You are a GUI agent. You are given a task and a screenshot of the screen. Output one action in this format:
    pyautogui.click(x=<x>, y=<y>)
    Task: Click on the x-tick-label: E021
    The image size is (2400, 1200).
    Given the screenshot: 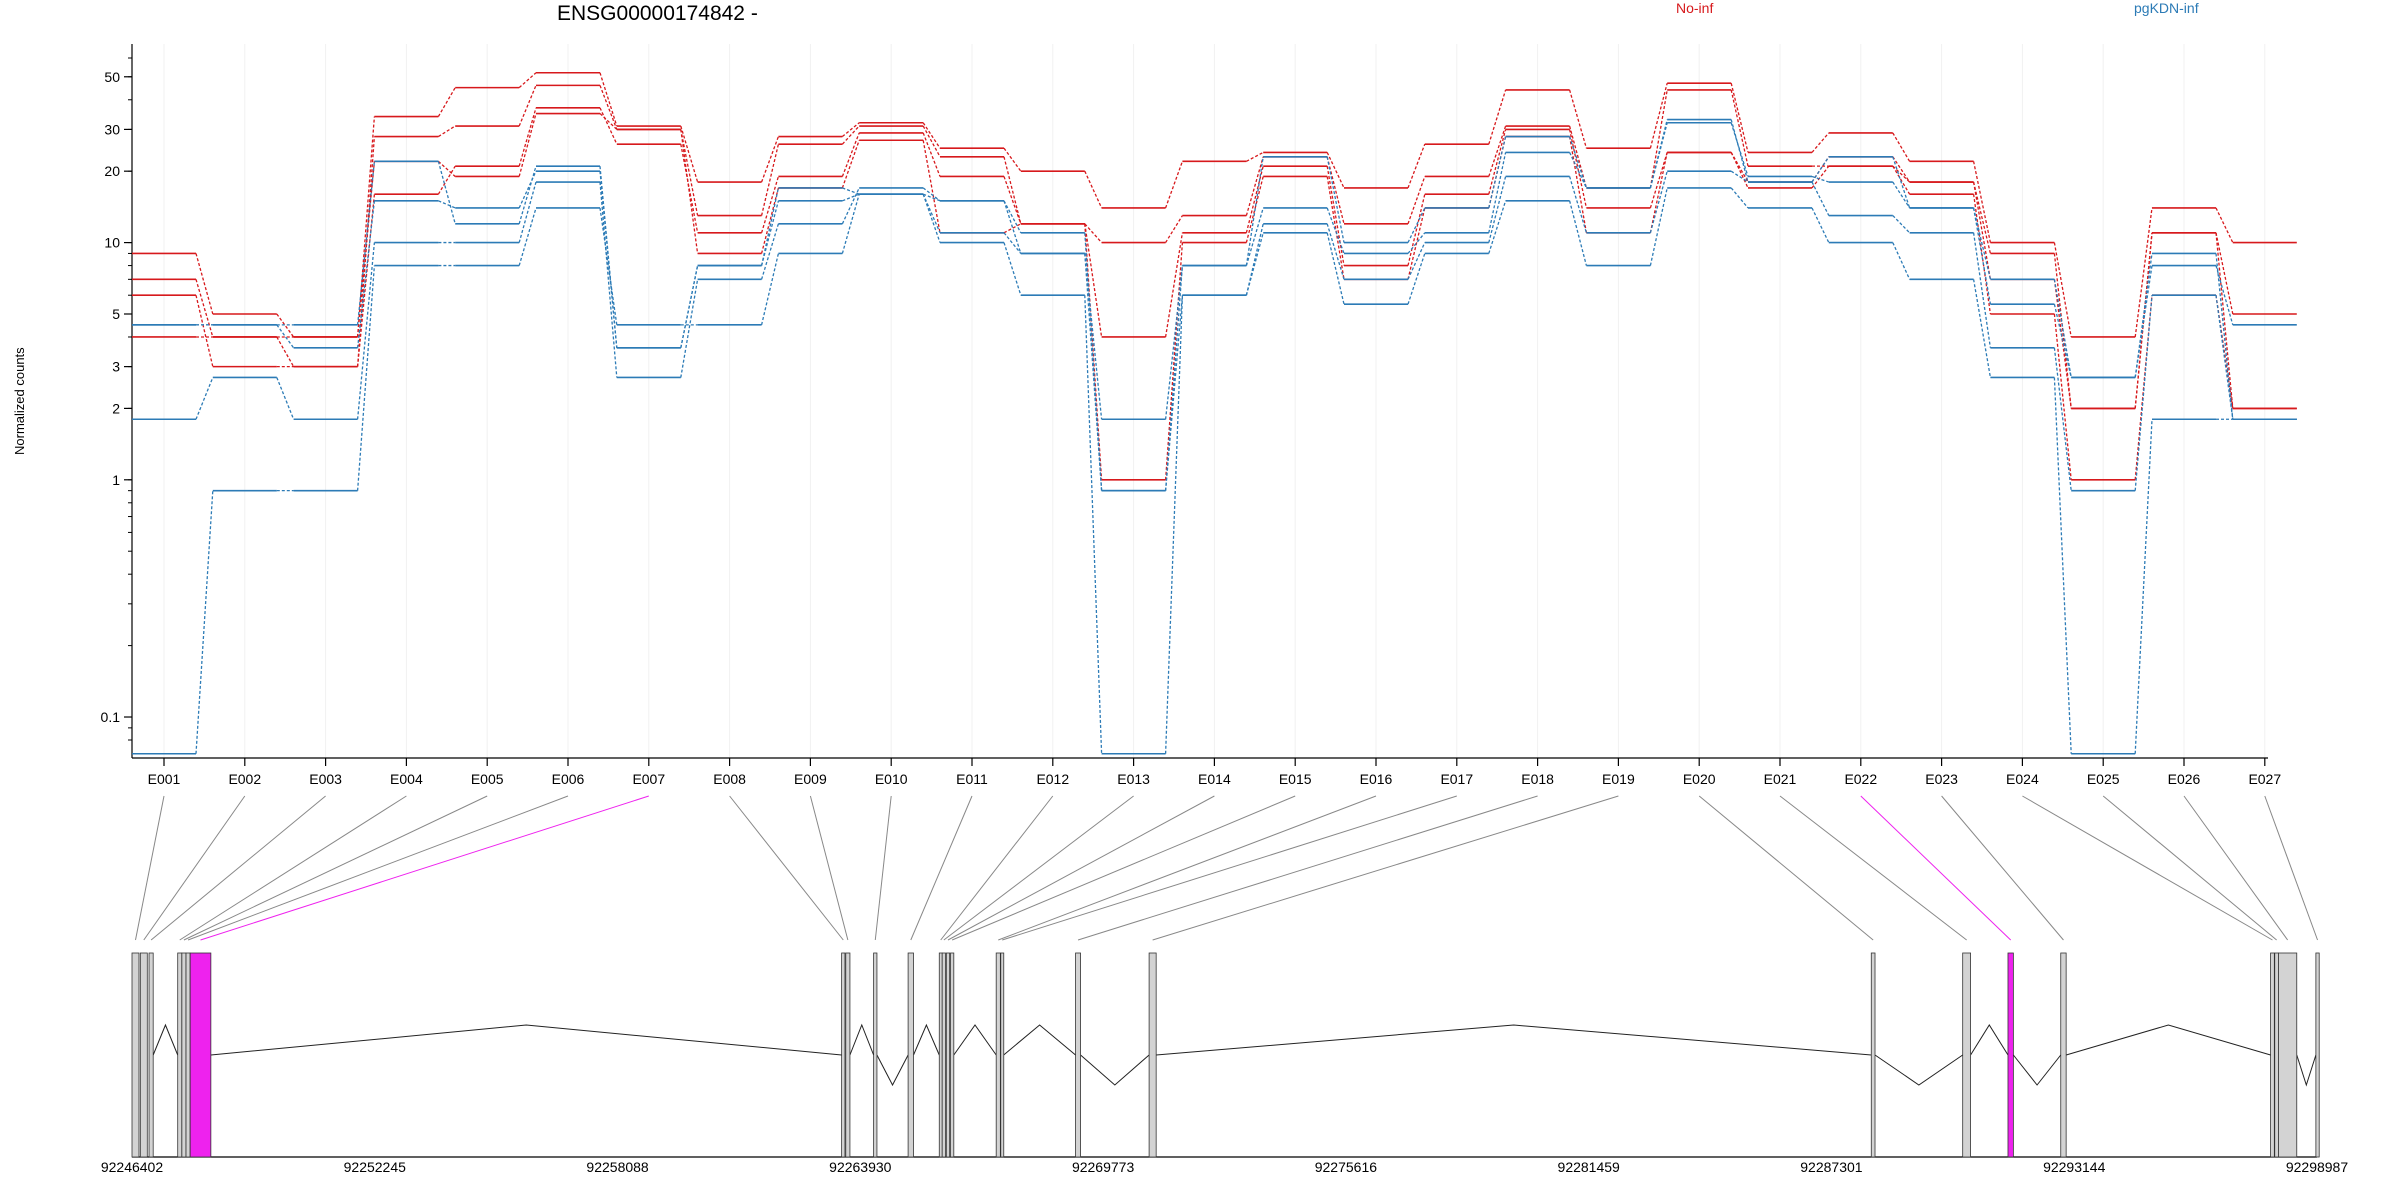 What is the action you would take?
    pyautogui.click(x=1780, y=779)
    